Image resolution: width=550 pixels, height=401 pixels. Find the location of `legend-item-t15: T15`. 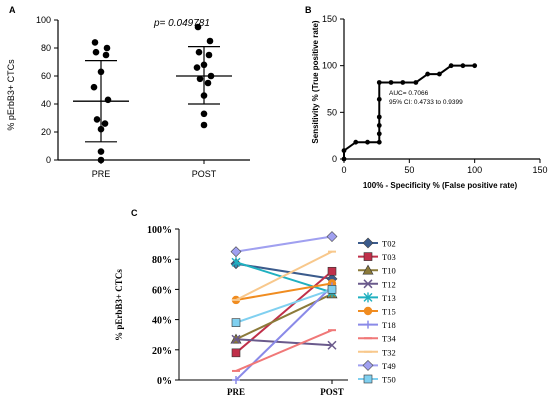

legend-item-t15: T15 is located at coordinates (377, 312).